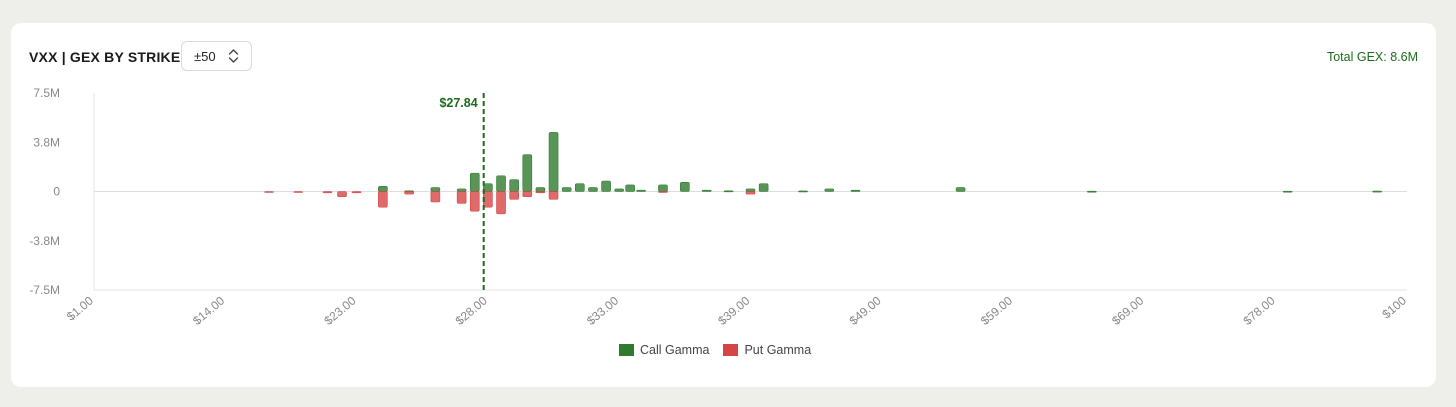 The width and height of the screenshot is (1456, 407). Describe the element at coordinates (339, 310) in the screenshot. I see `x-tick-label: $23.00` at that location.